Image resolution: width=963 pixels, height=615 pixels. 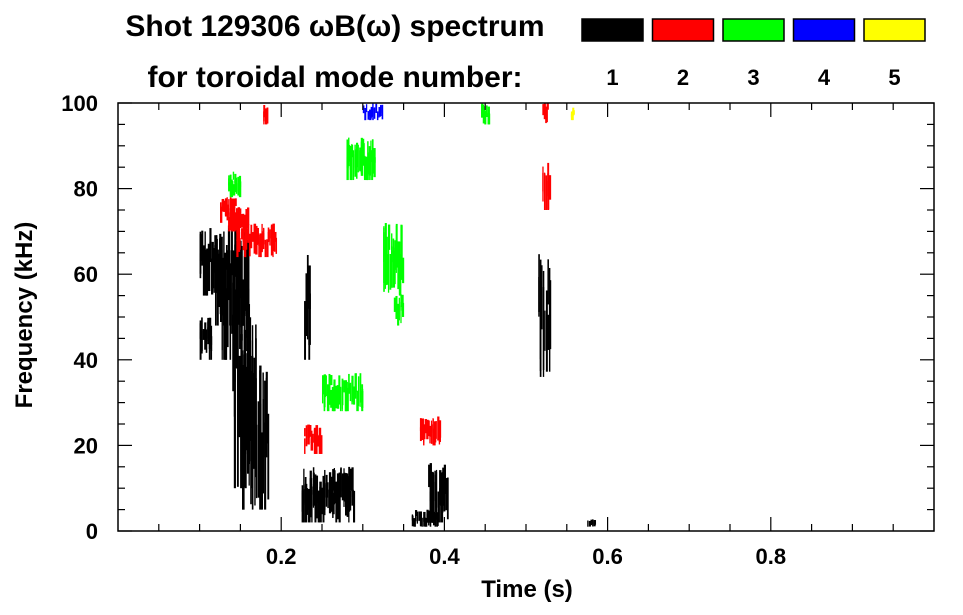 What do you see at coordinates (683, 77) in the screenshot?
I see `legend-label-2: 2` at bounding box center [683, 77].